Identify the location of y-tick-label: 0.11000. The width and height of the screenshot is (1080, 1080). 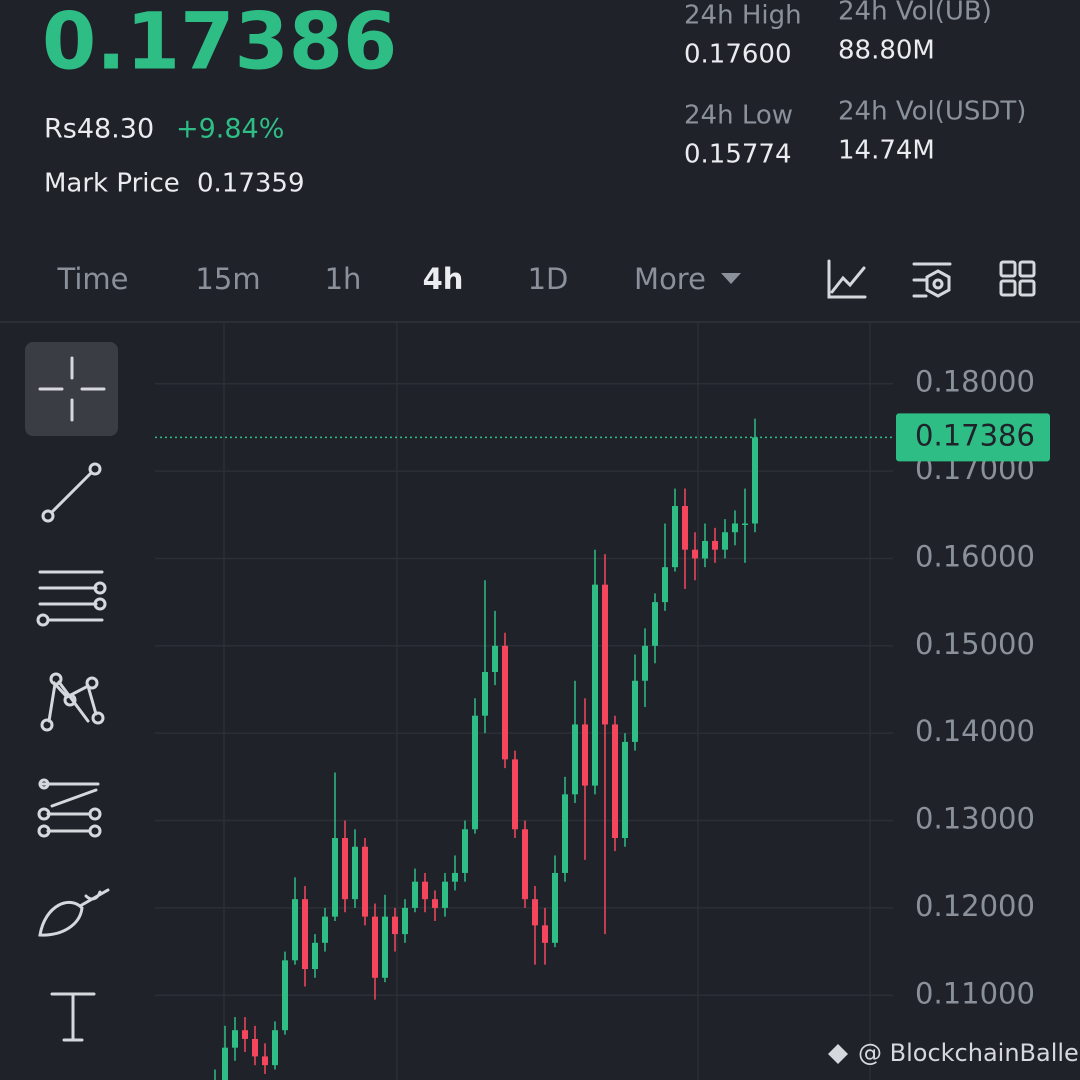
(975, 993).